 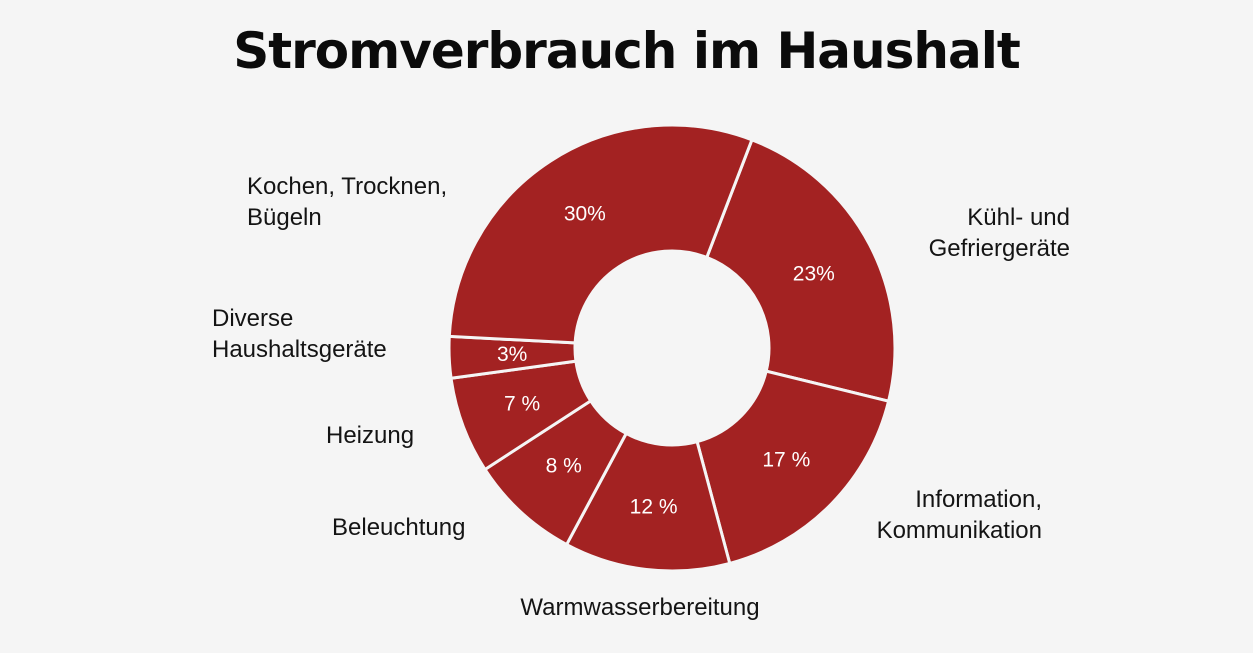 I want to click on value-label-warm: 12 %, so click(x=654, y=506).